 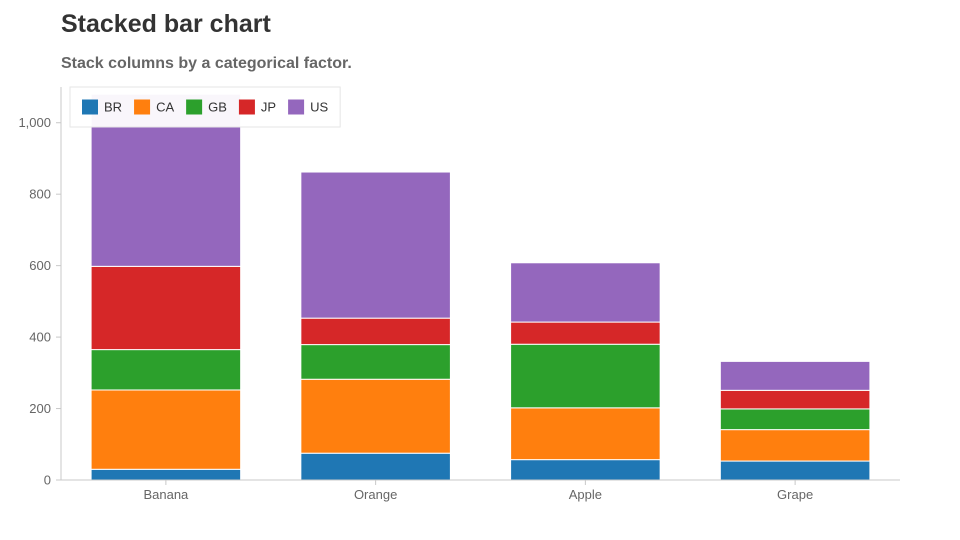 I want to click on legend-swatch-gb, so click(x=194, y=107).